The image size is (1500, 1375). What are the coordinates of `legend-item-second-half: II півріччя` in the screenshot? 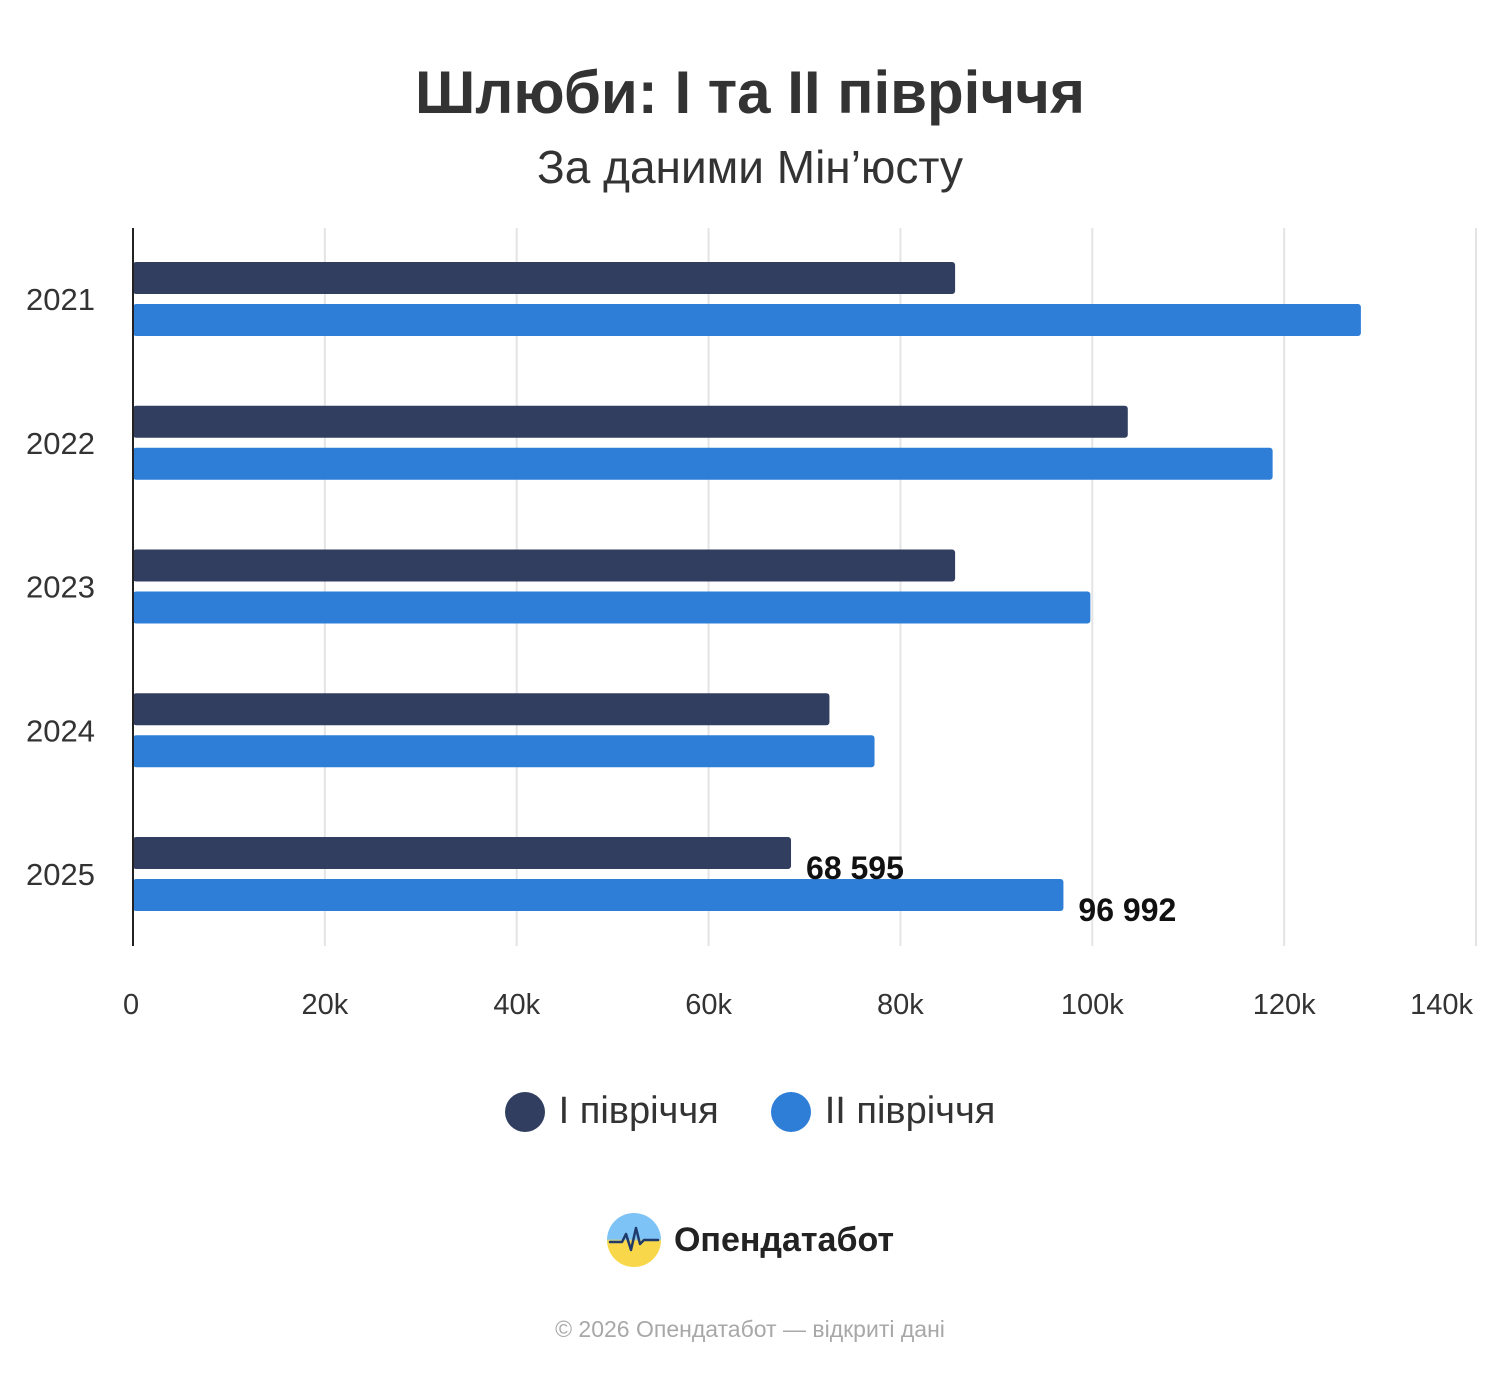 It's located at (883, 1111).